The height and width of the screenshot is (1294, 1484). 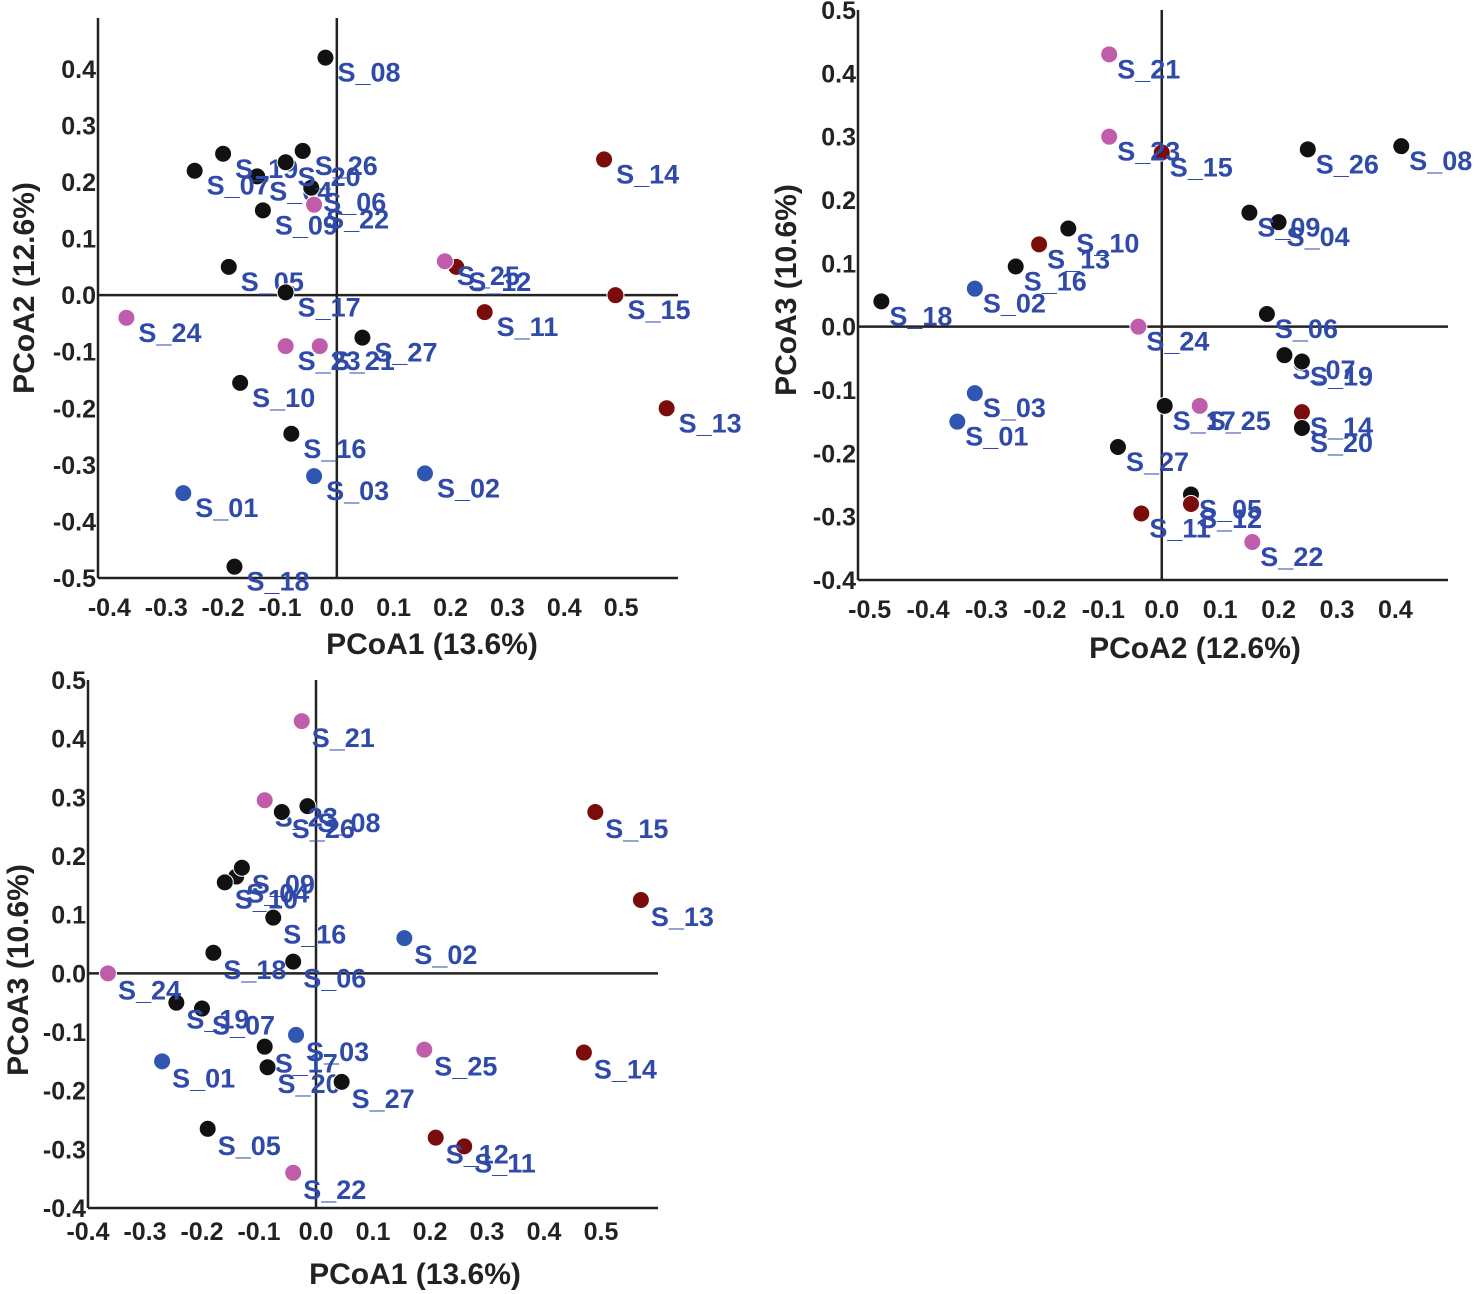 What do you see at coordinates (279, 608) in the screenshot?
I see `x-tick-label: -0.1` at bounding box center [279, 608].